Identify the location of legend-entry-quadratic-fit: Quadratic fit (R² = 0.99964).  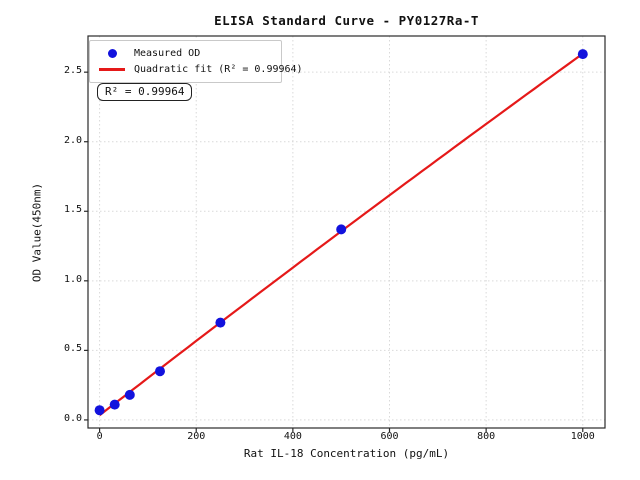
(196, 69).